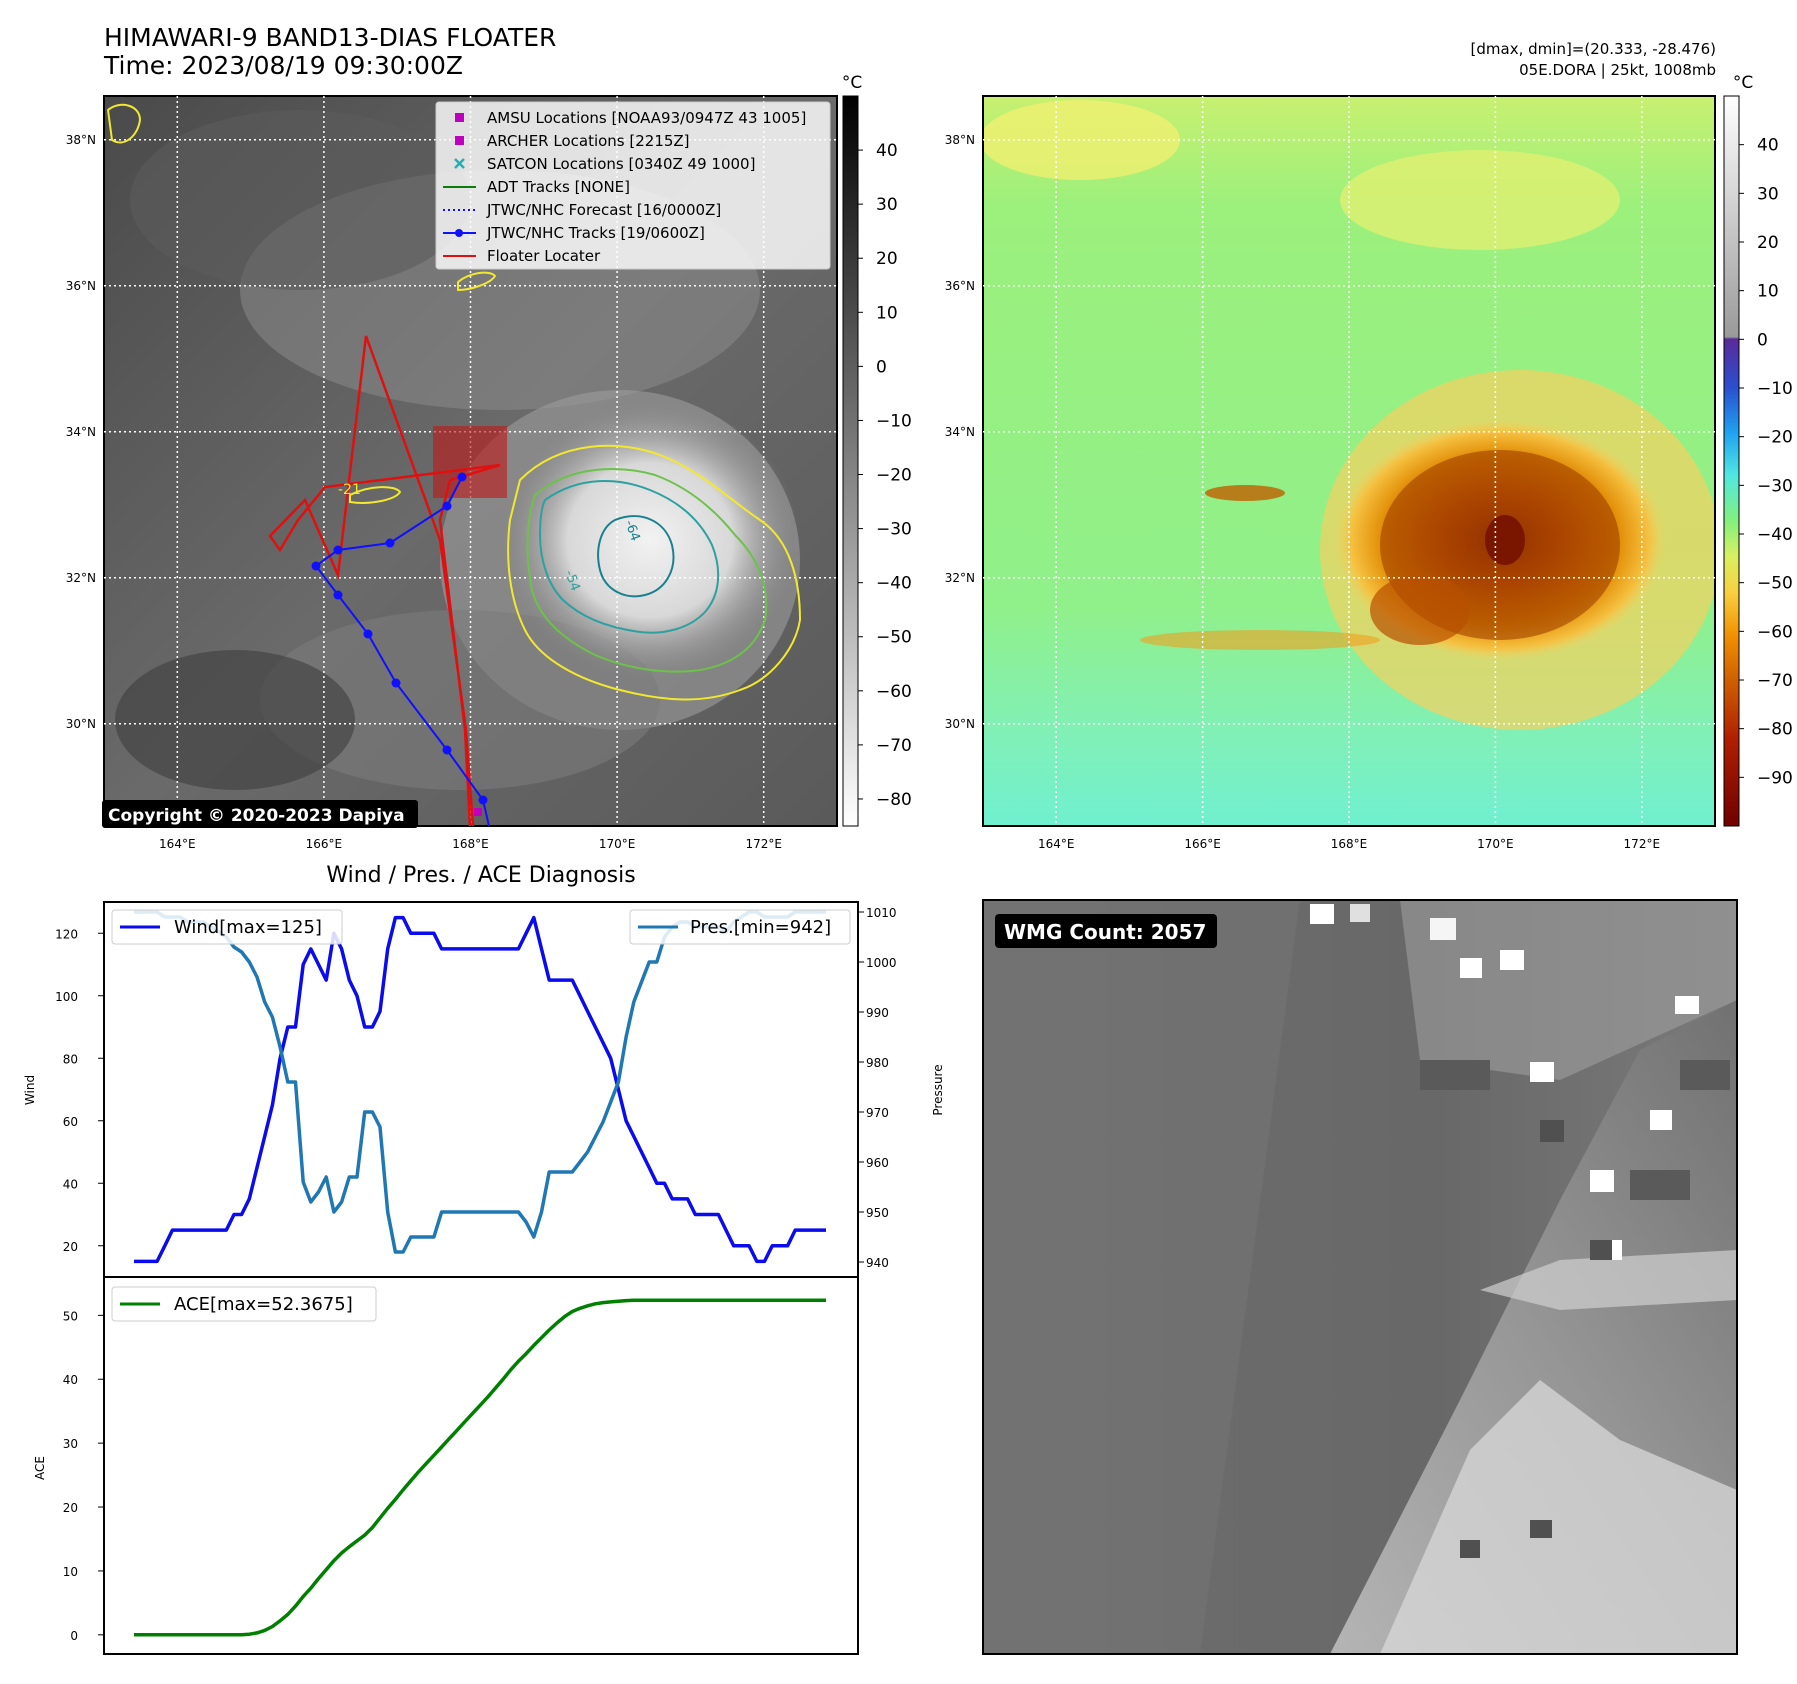 This screenshot has width=1797, height=1684. I want to click on pressure-legend: Pres.[min=942], so click(740, 927).